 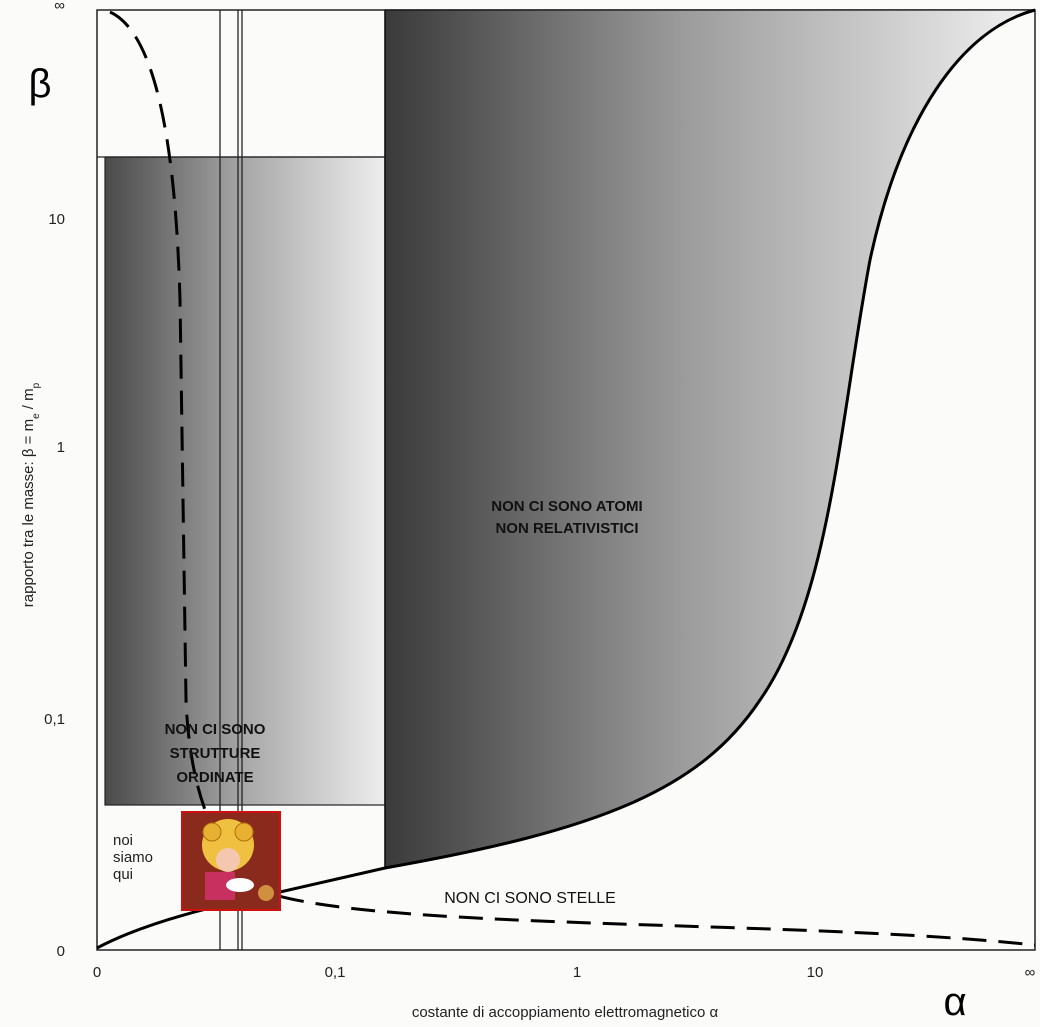 I want to click on we-are-here-icon, so click(x=231, y=861).